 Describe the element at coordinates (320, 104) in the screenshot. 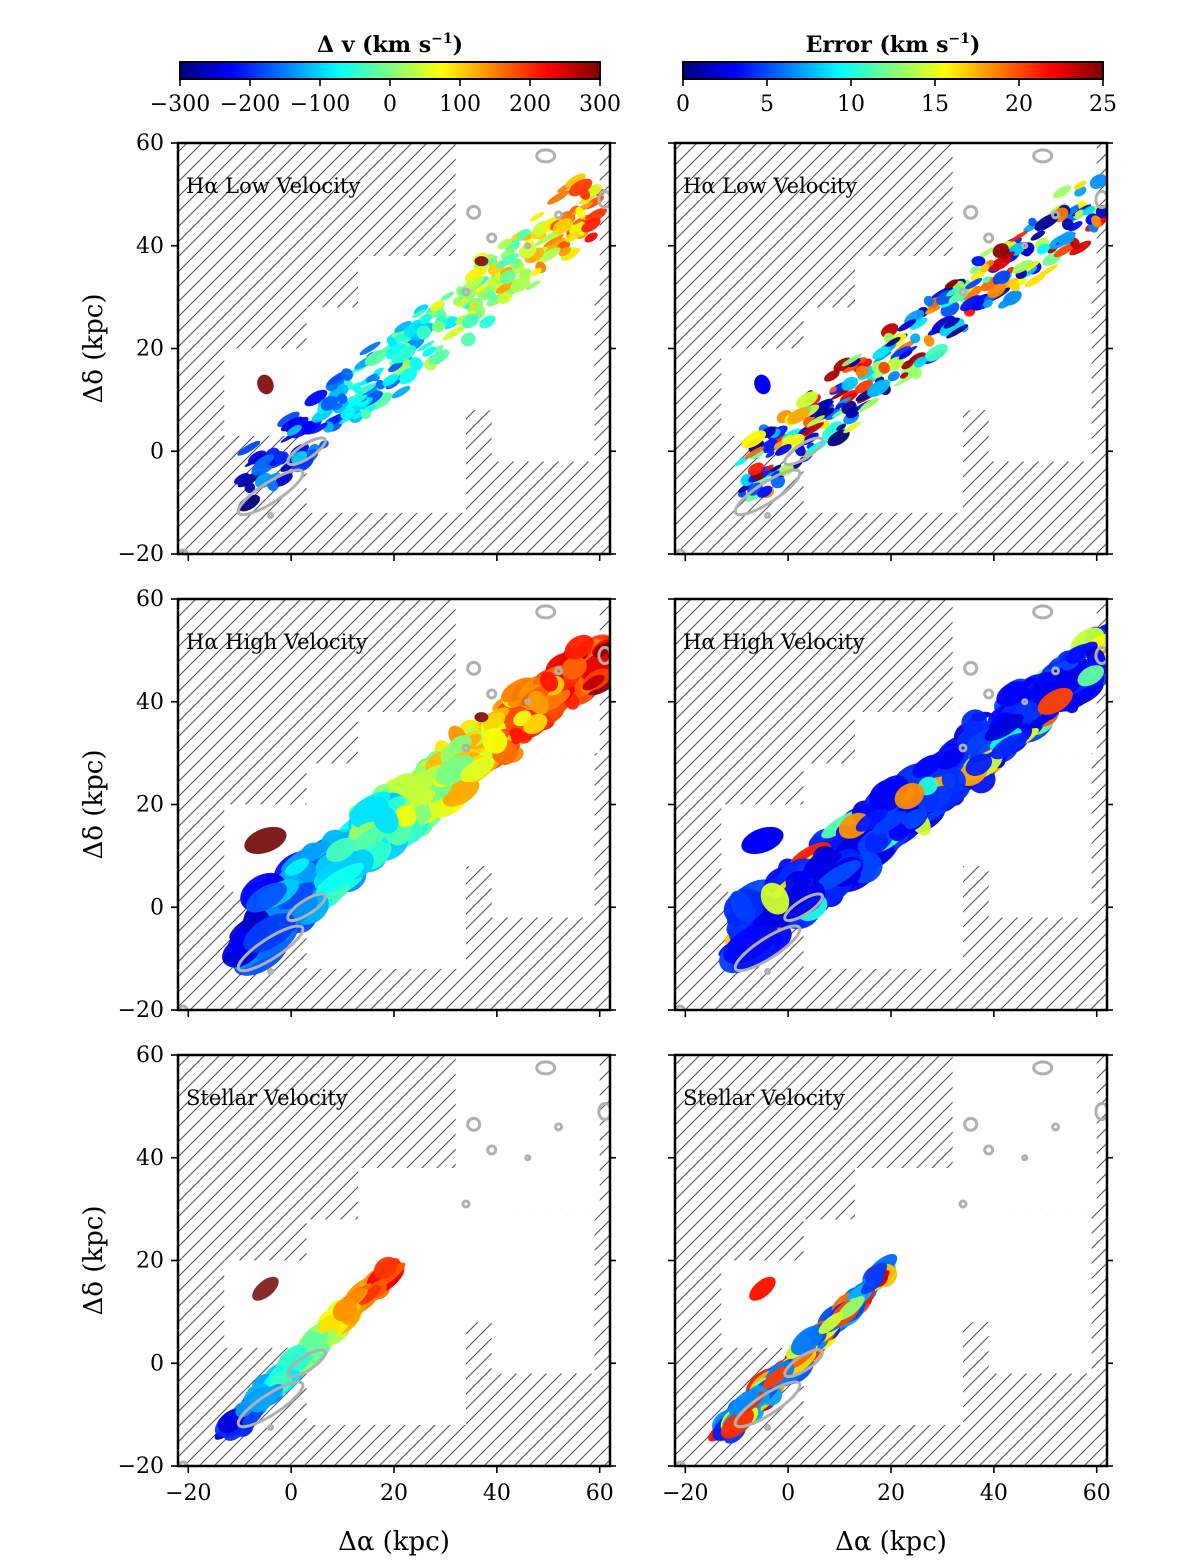

I see `colorbar-tick-label: −100` at that location.